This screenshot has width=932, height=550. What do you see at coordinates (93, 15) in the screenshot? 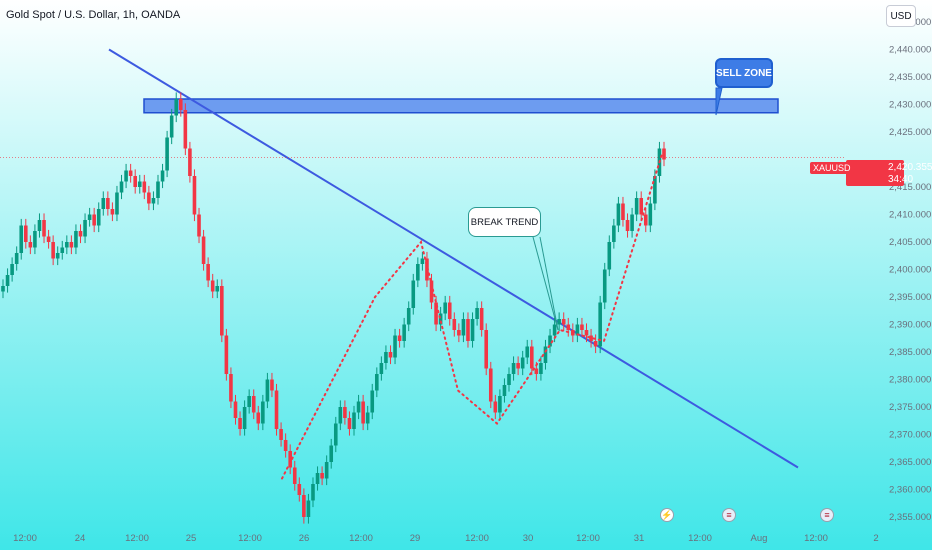
I see `symbol-title: Gold Spot / U.S. Dollar, 1h, OANDA` at bounding box center [93, 15].